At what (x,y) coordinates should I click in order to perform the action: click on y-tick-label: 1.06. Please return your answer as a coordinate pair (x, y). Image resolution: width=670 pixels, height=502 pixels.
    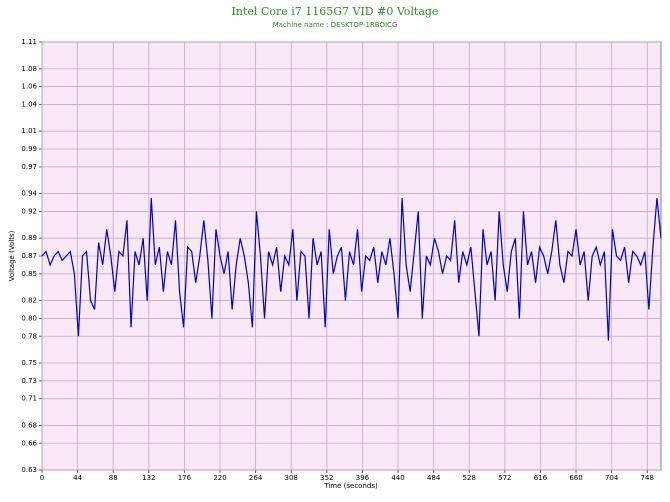
    Looking at the image, I should click on (29, 87).